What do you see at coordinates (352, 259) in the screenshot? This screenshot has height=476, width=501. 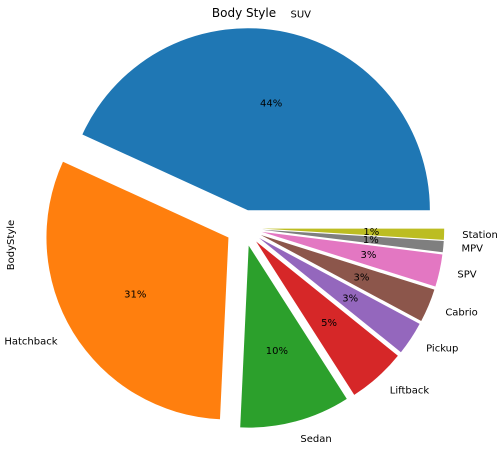 I see `pie-slice-spv` at bounding box center [352, 259].